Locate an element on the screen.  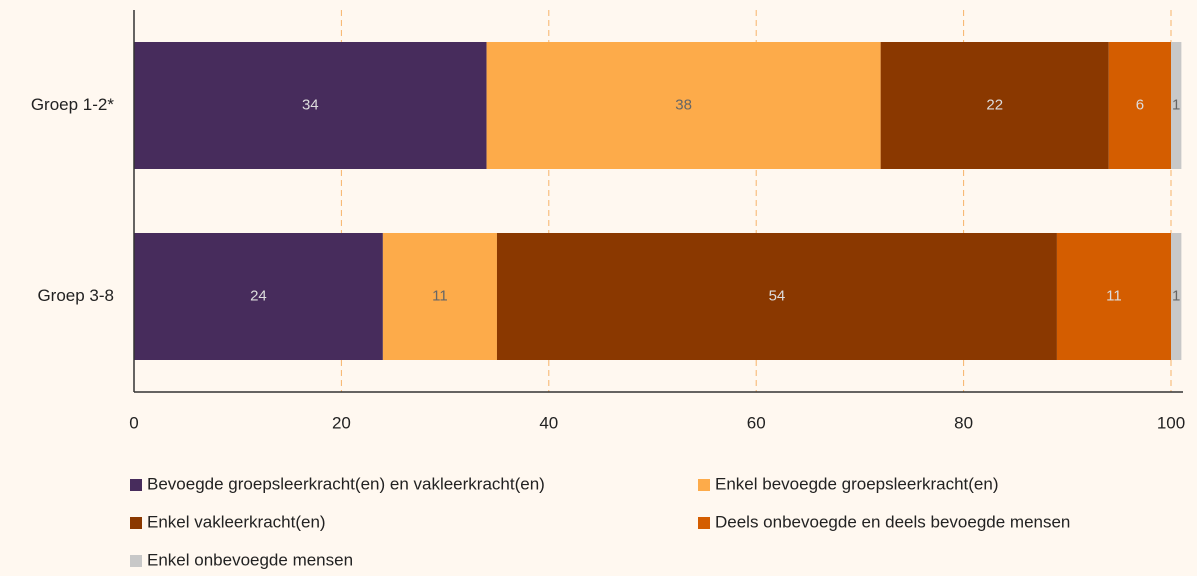
x-tick-label: 40 is located at coordinates (548, 422).